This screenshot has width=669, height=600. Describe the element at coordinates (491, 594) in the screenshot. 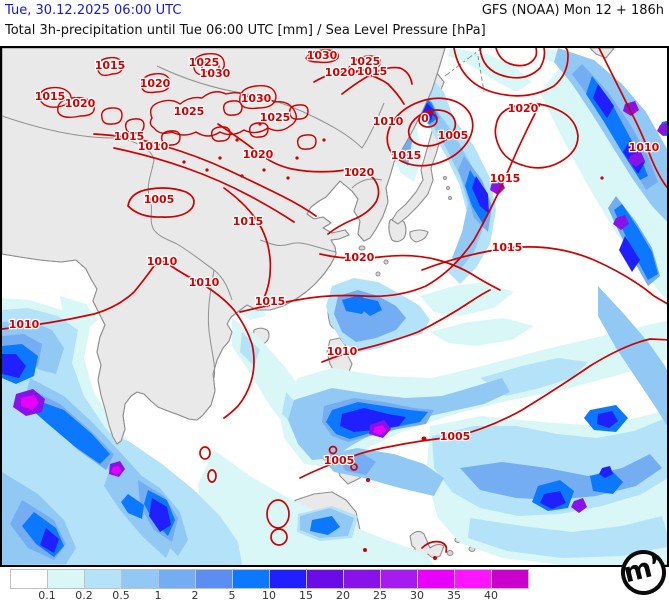

I see `legend-tick-label: 40` at that location.